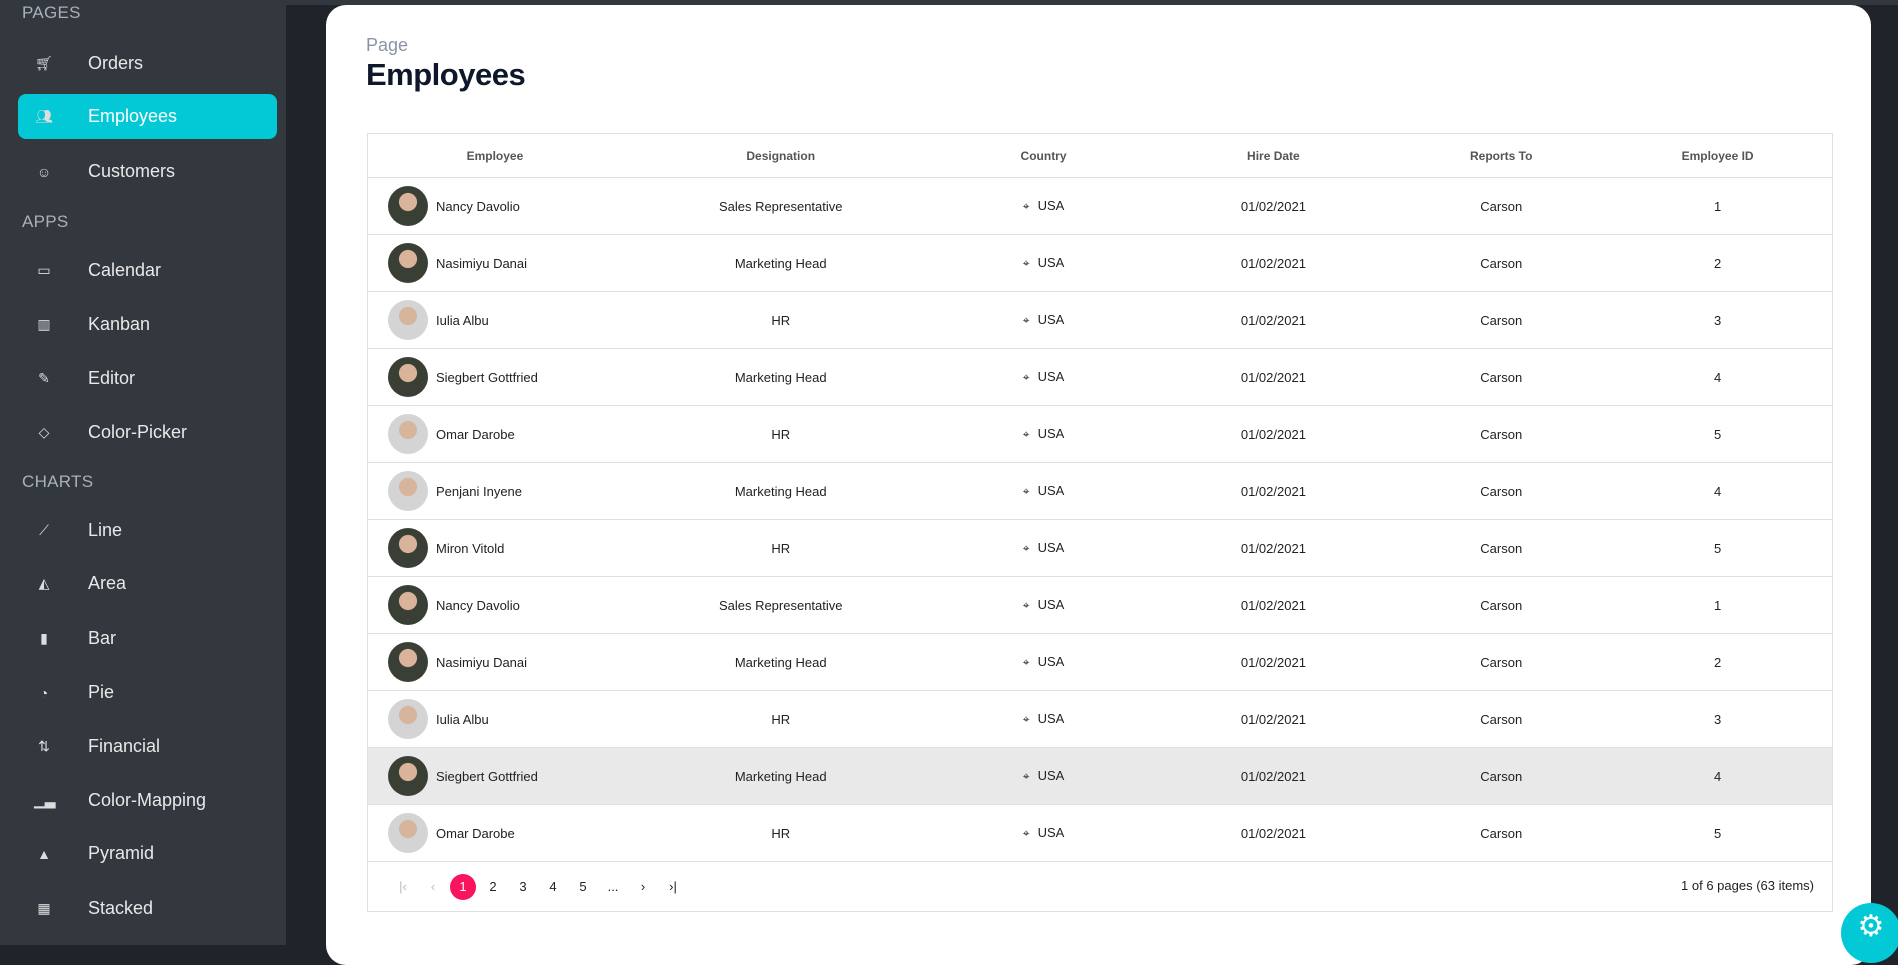 This screenshot has width=1898, height=965. Describe the element at coordinates (44, 324) in the screenshot. I see `kanban-icon: ▥` at that location.